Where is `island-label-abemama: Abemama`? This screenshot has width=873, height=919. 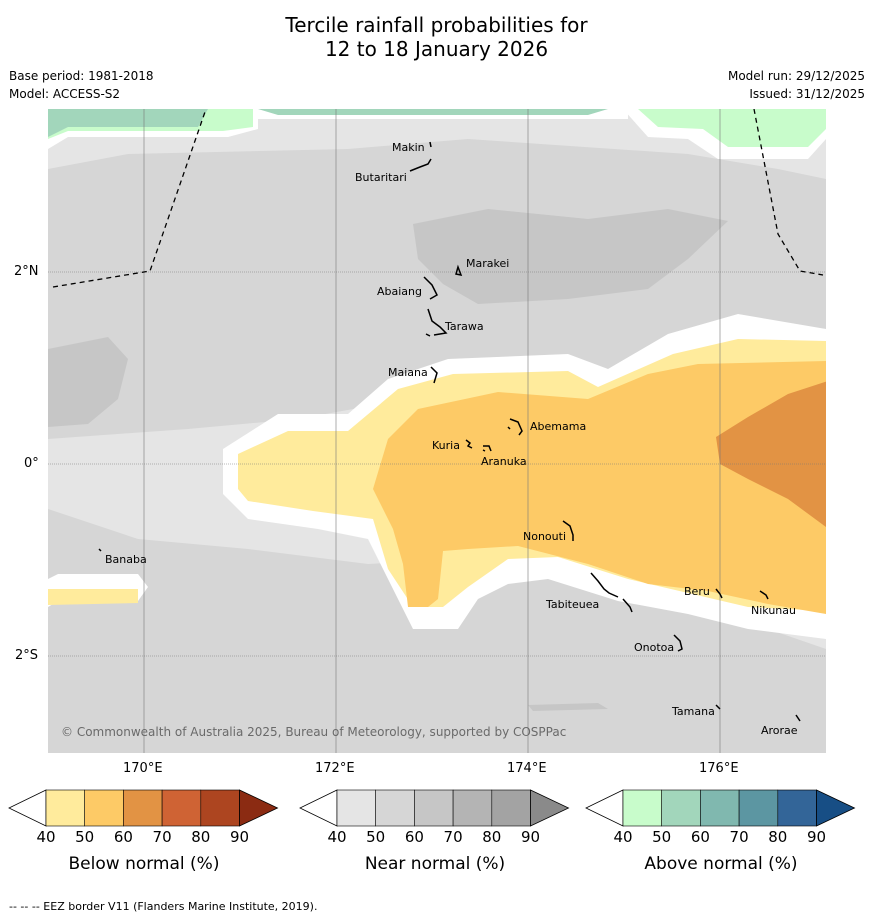 island-label-abemama: Abemama is located at coordinates (558, 426).